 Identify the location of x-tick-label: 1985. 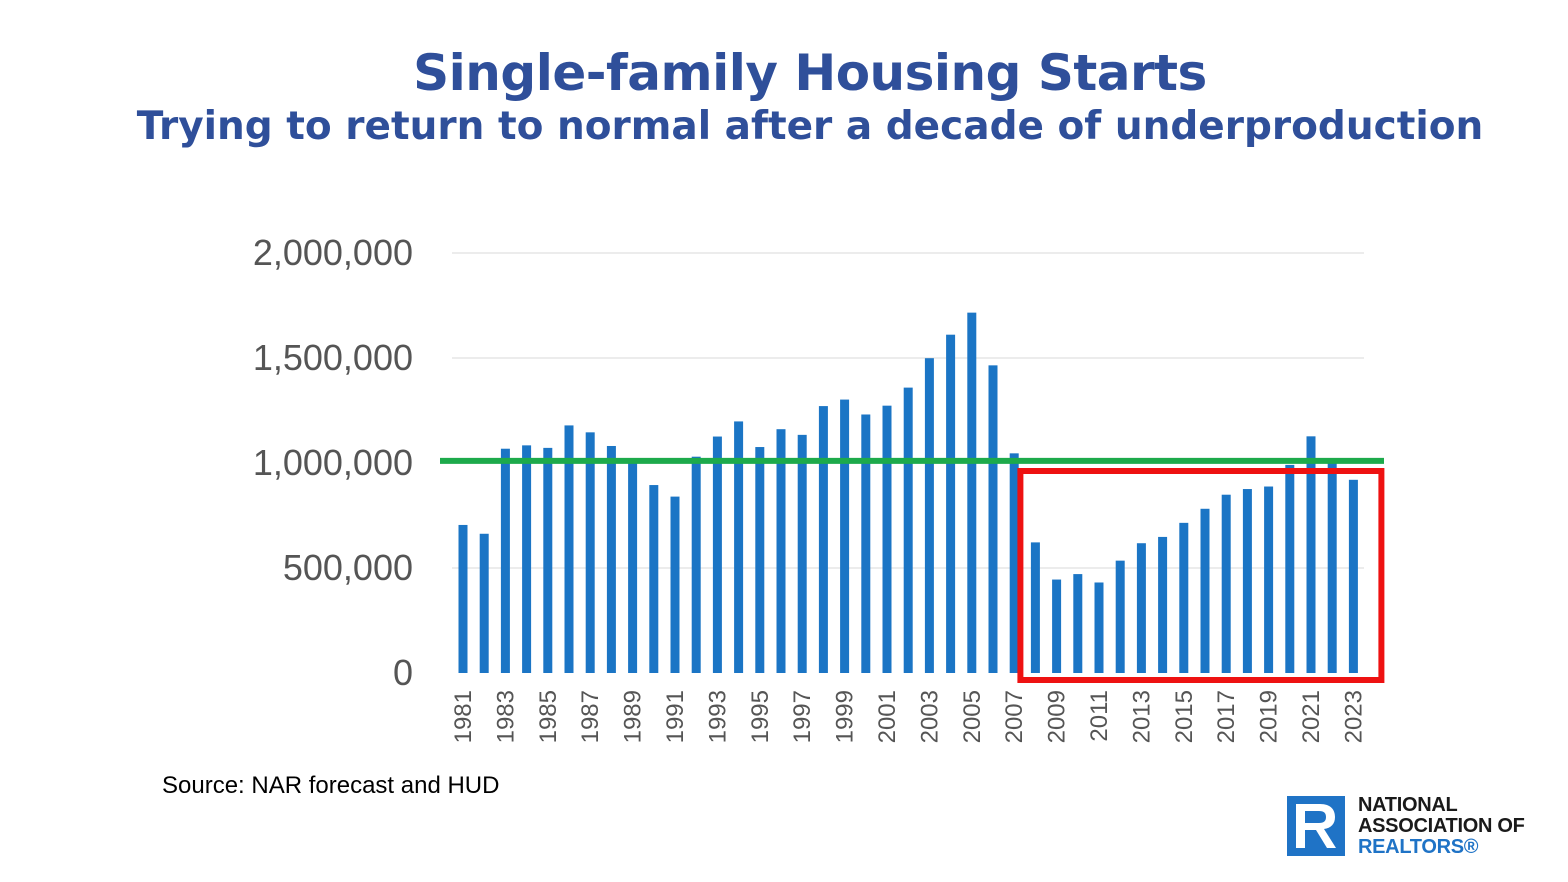
(548, 716).